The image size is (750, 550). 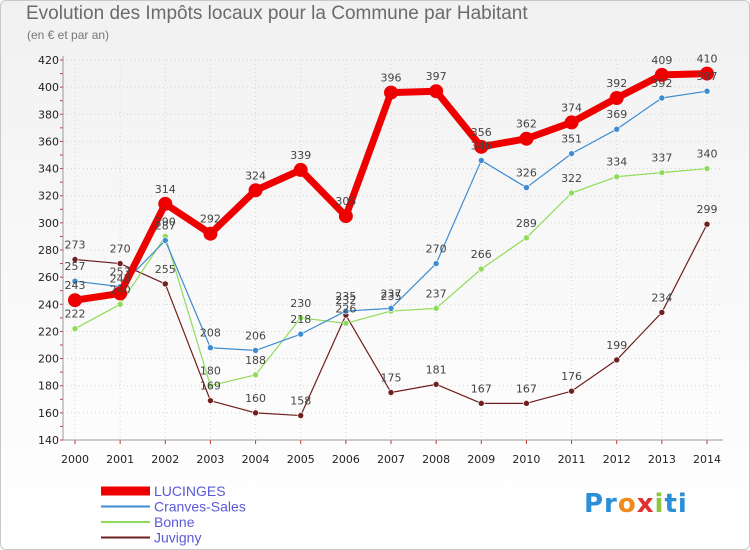 What do you see at coordinates (165, 226) in the screenshot?
I see `data-label-cranves-sales-2002: 287` at bounding box center [165, 226].